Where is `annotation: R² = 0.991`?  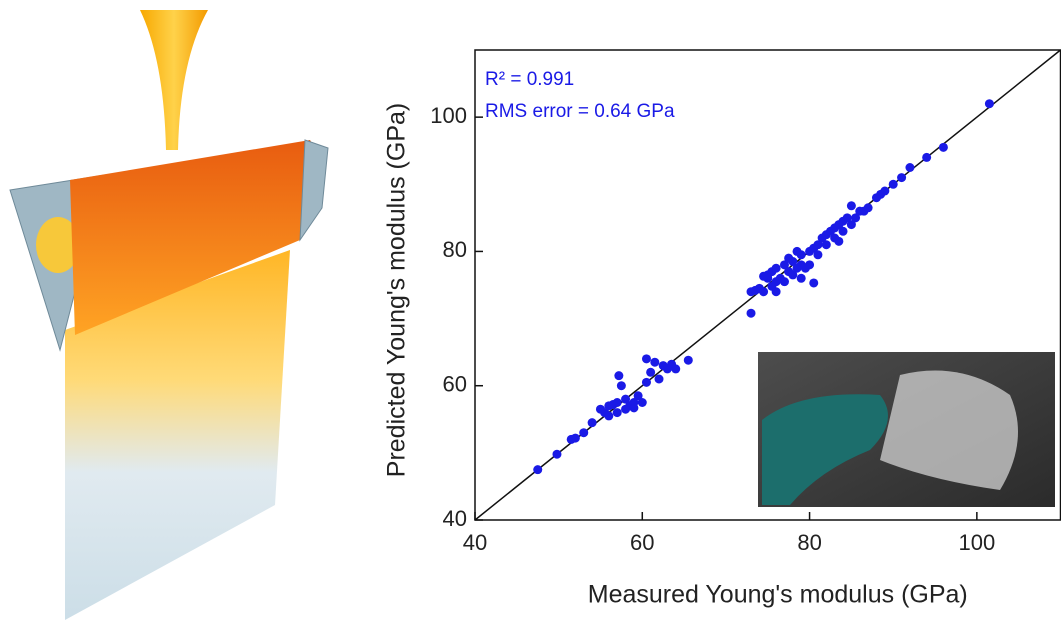
annotation: R² = 0.991 is located at coordinates (529, 79).